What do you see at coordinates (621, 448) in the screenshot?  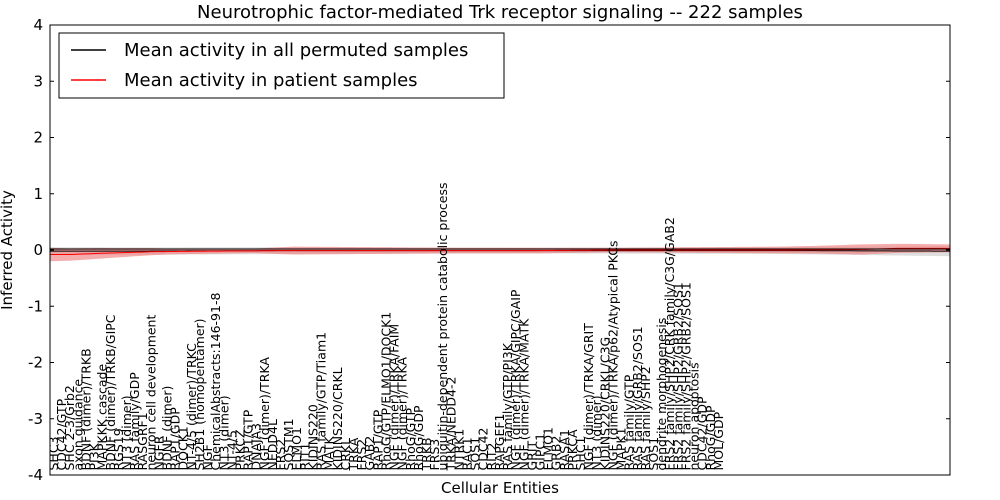 I see `entity-label: MAPK1` at bounding box center [621, 448].